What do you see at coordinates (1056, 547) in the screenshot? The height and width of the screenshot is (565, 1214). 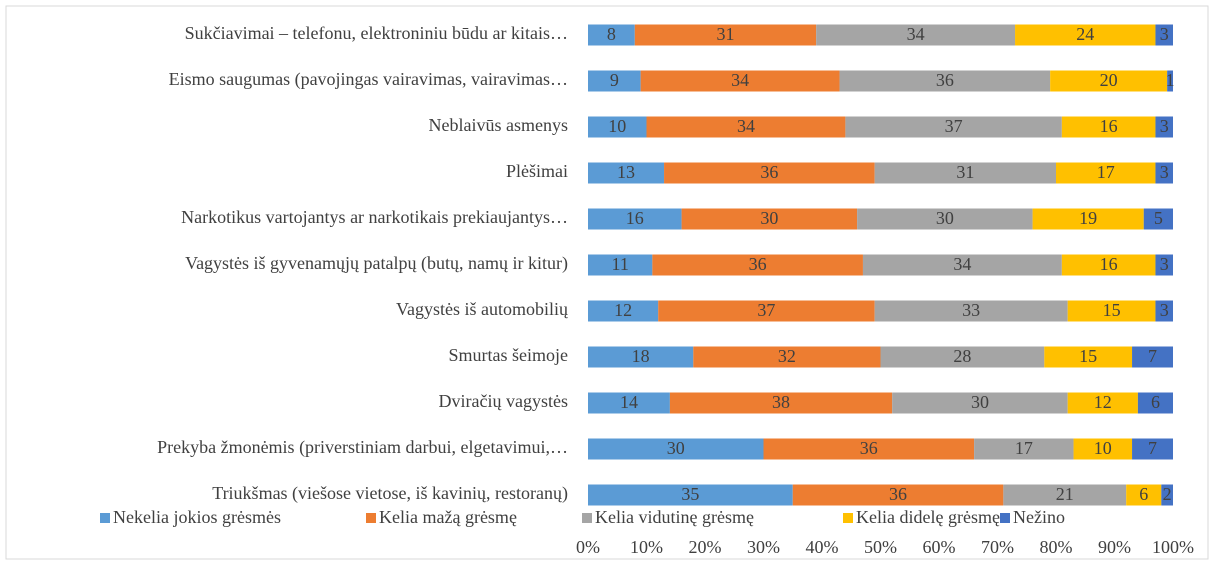 I see `x-tick-label: 80%` at bounding box center [1056, 547].